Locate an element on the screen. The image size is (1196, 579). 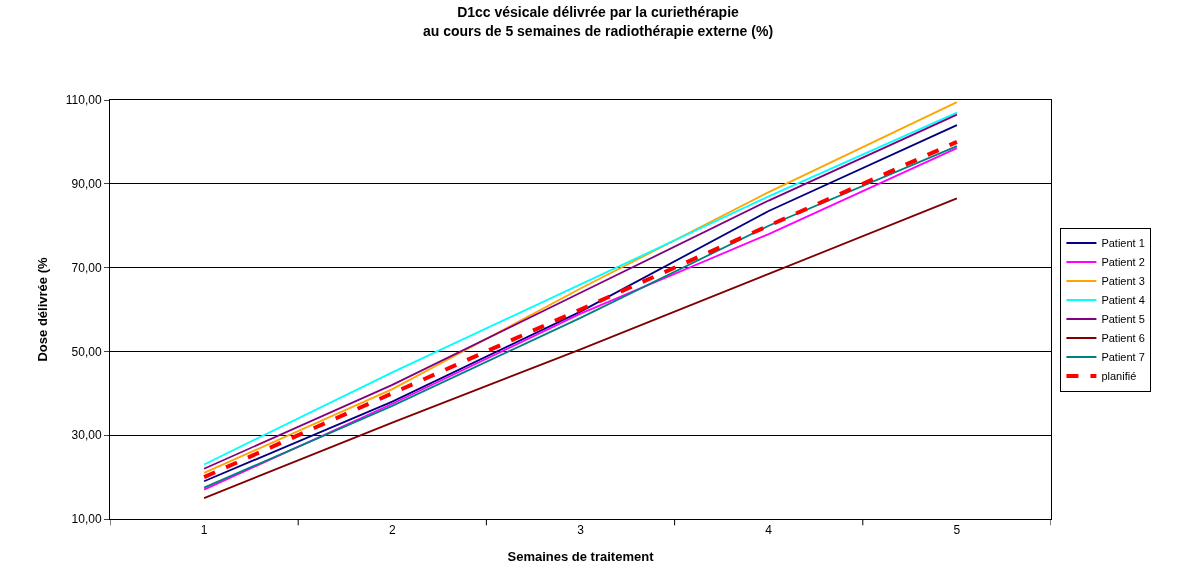
legend-label: Patient 2 is located at coordinates (1123, 262).